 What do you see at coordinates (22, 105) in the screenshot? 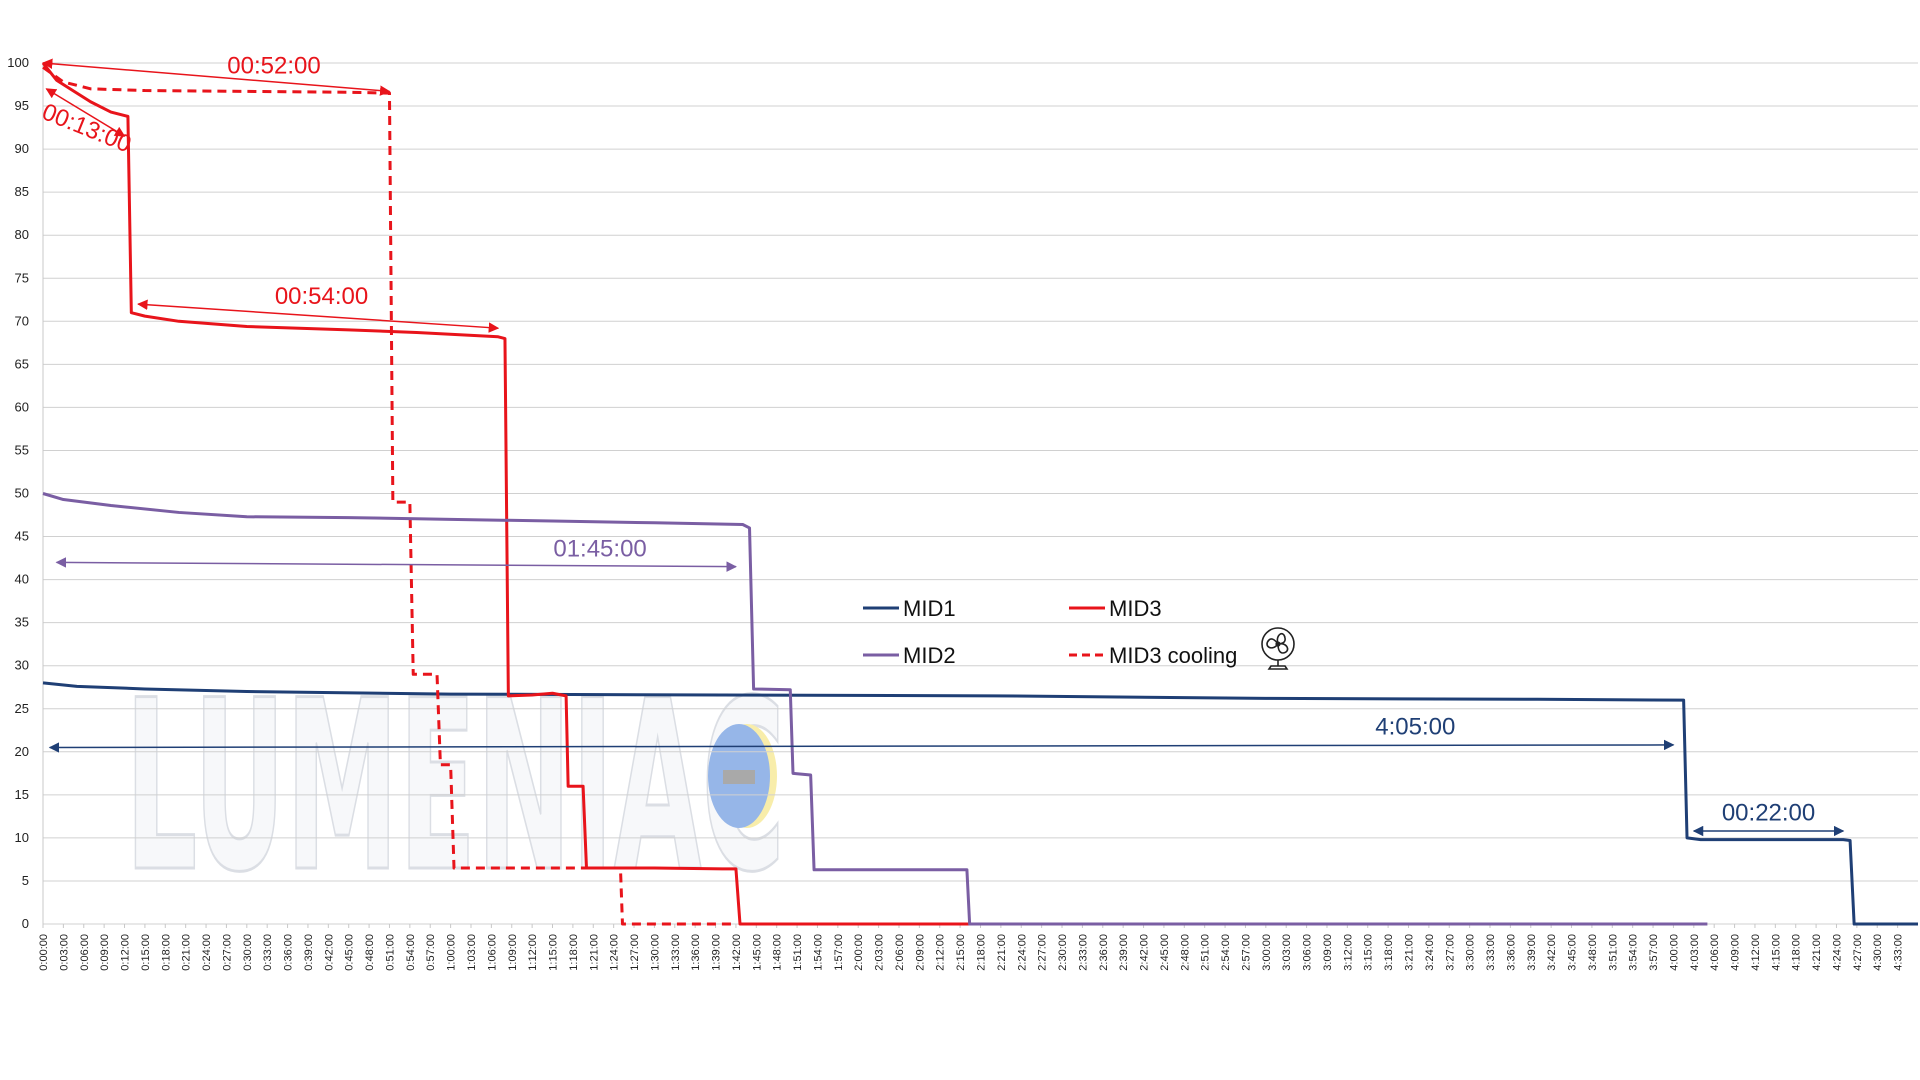
I see `y-tick-label: 95` at bounding box center [22, 105].